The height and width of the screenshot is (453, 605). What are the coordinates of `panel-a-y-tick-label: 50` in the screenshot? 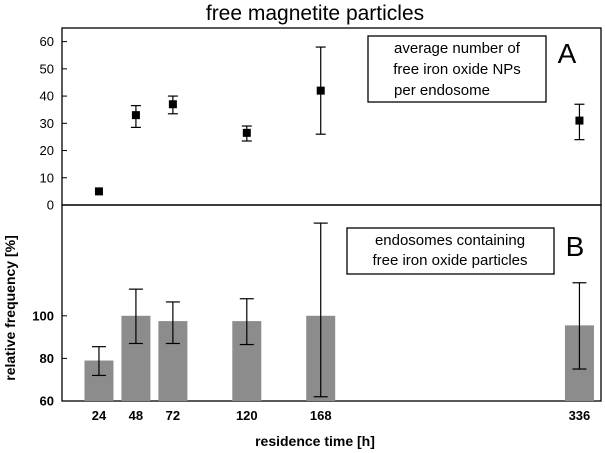 It's located at (47, 68).